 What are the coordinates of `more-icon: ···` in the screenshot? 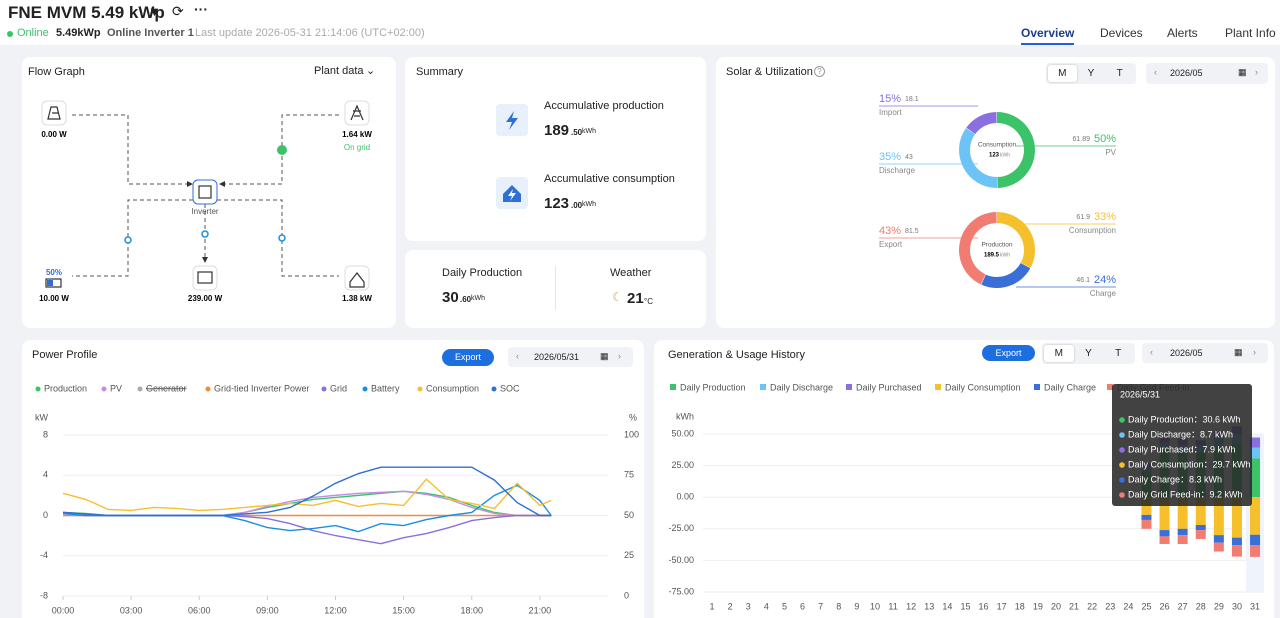 It's located at (201, 9).